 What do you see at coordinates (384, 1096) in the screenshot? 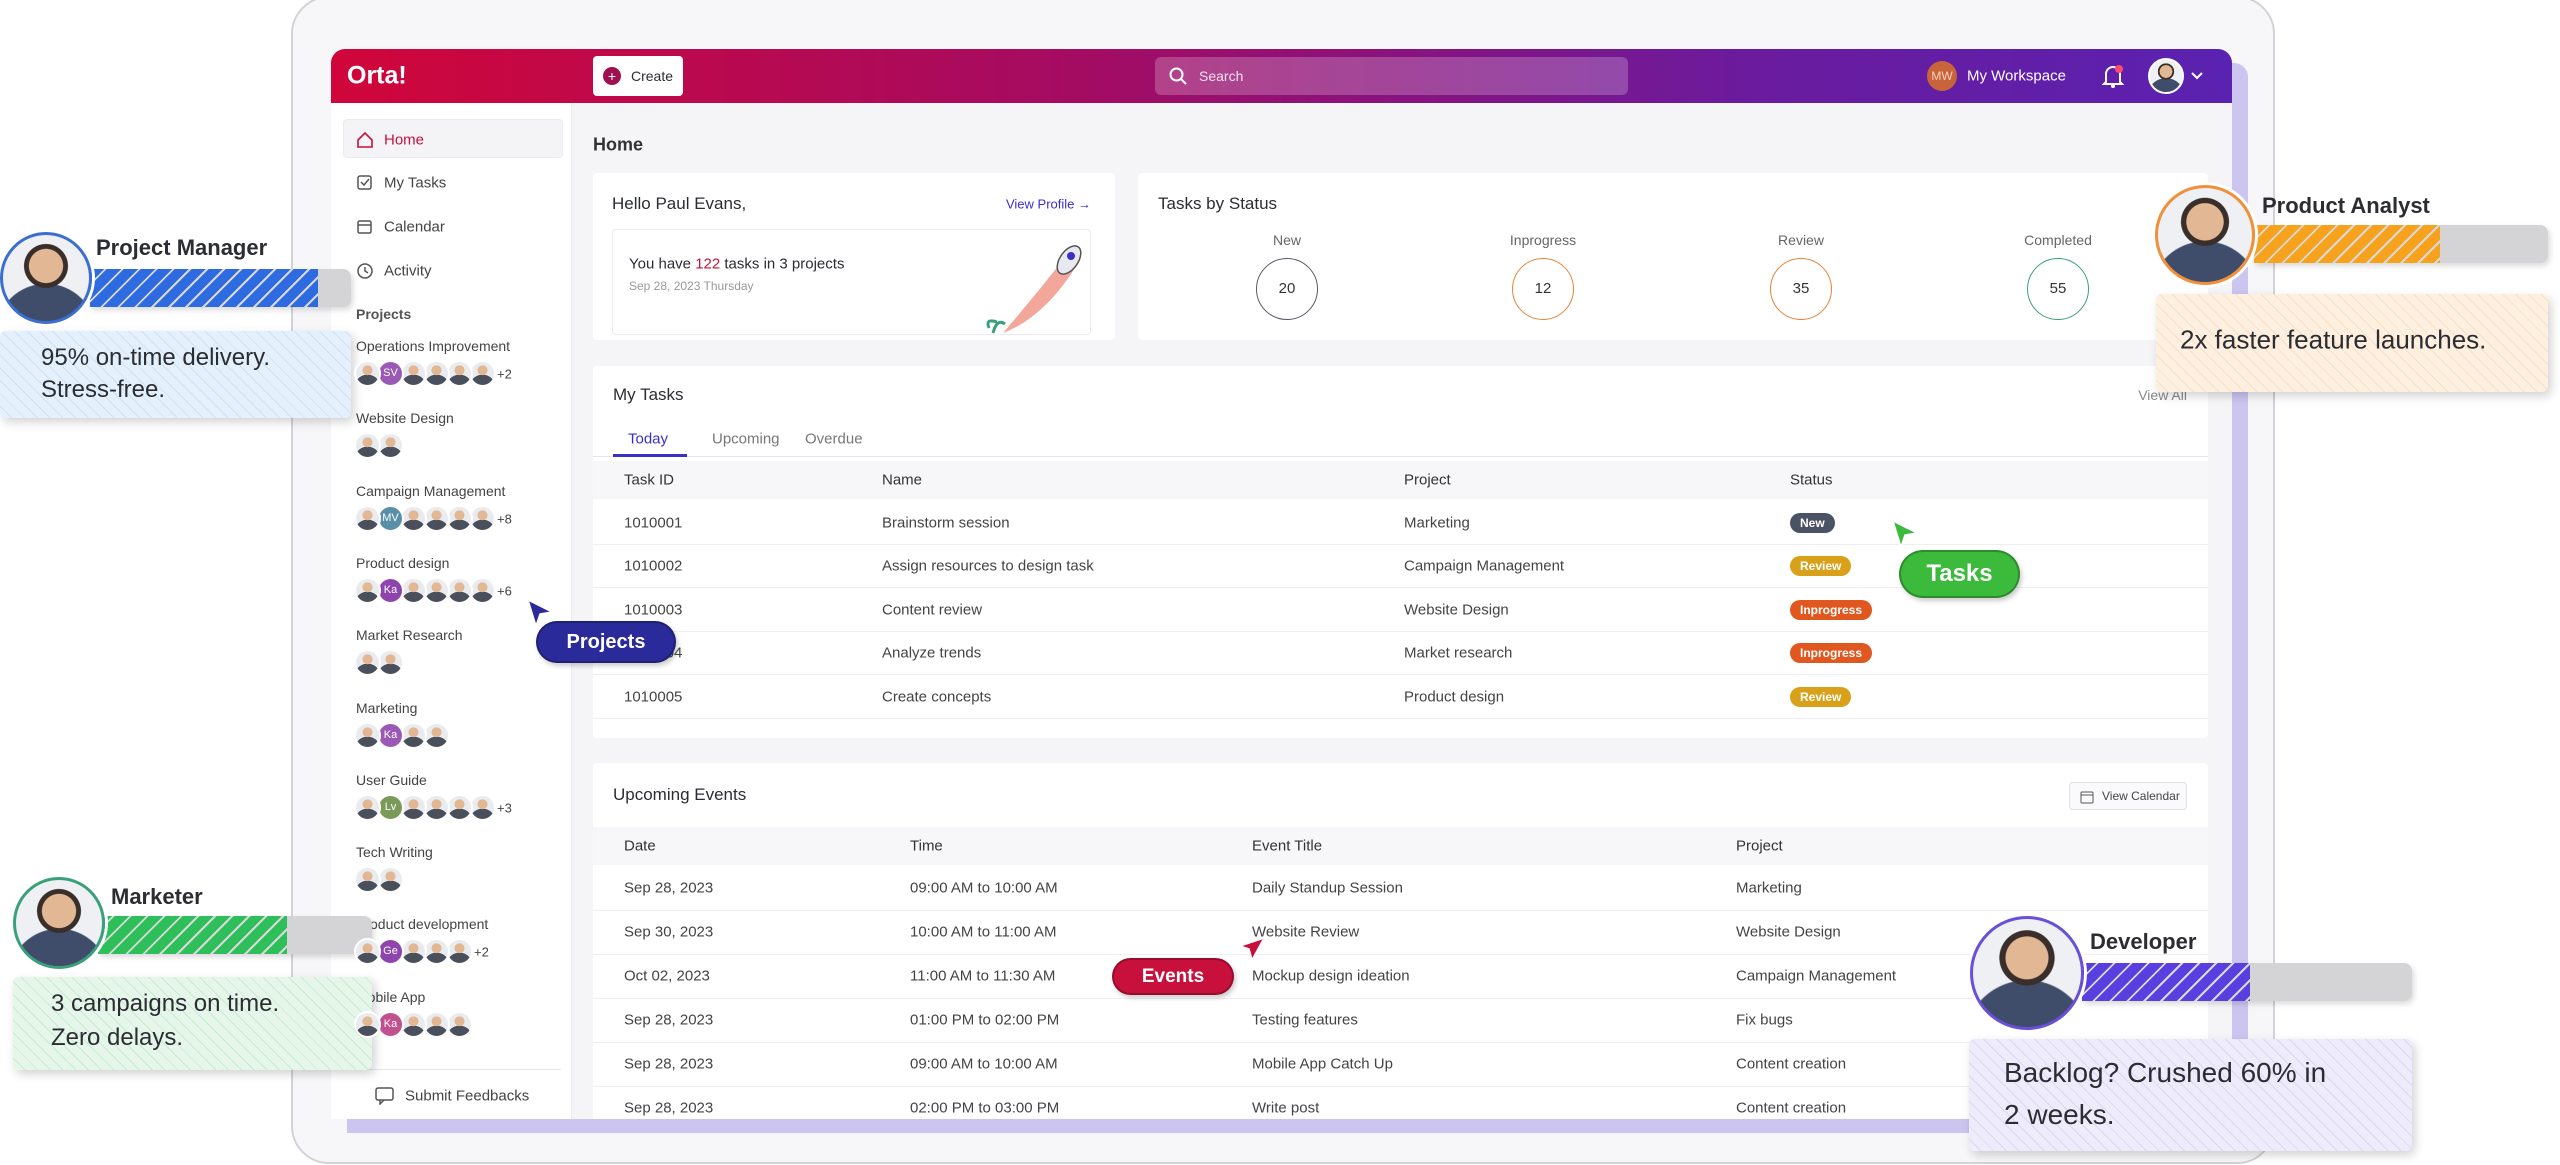
I see `feedback-icon` at bounding box center [384, 1096].